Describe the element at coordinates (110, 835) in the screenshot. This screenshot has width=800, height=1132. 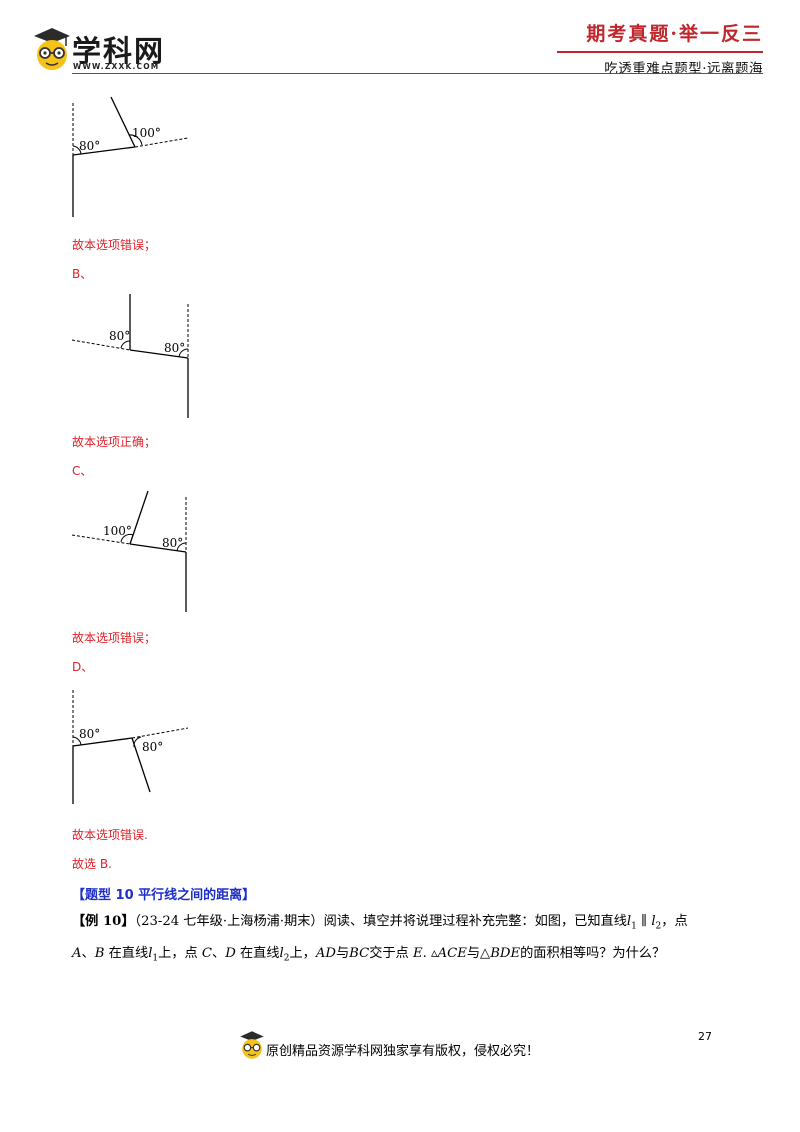
I see `option-d-verdict: 故本选项错误.` at that location.